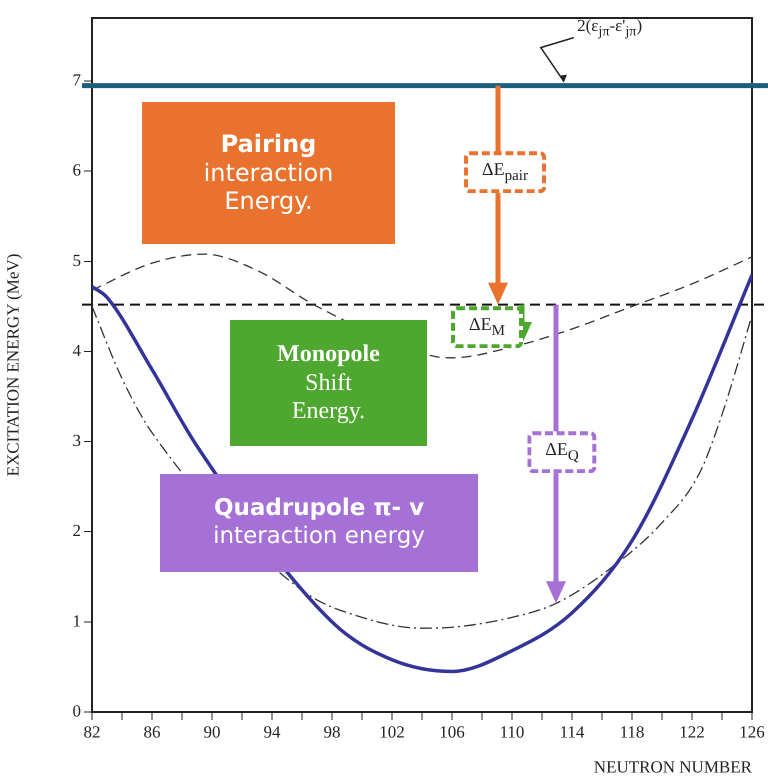 The height and width of the screenshot is (782, 768). I want to click on y-tick-label: 2, so click(76, 530).